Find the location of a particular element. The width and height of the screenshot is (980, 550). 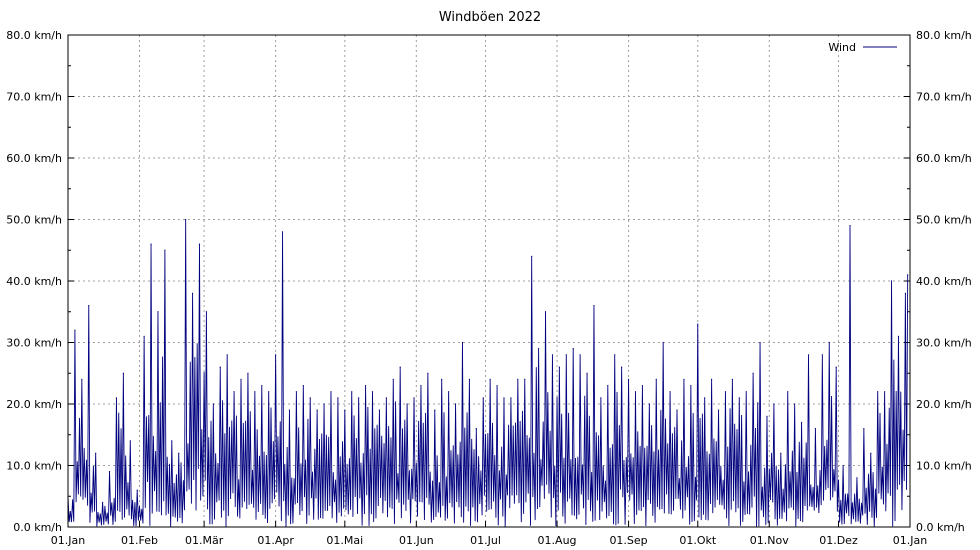

y-tick-label-right: 40.0 km/h is located at coordinates (944, 281).